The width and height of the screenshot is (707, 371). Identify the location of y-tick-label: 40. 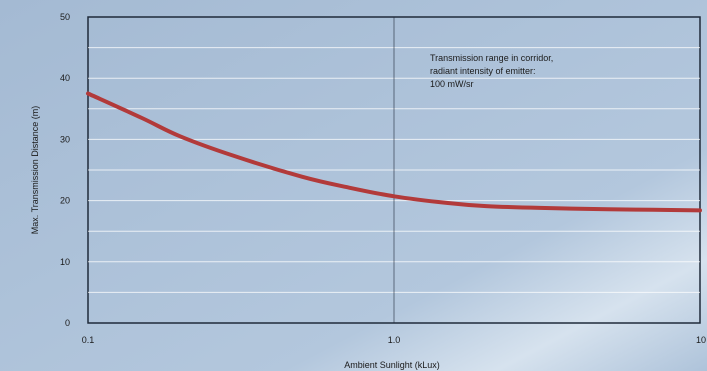
(65, 78).